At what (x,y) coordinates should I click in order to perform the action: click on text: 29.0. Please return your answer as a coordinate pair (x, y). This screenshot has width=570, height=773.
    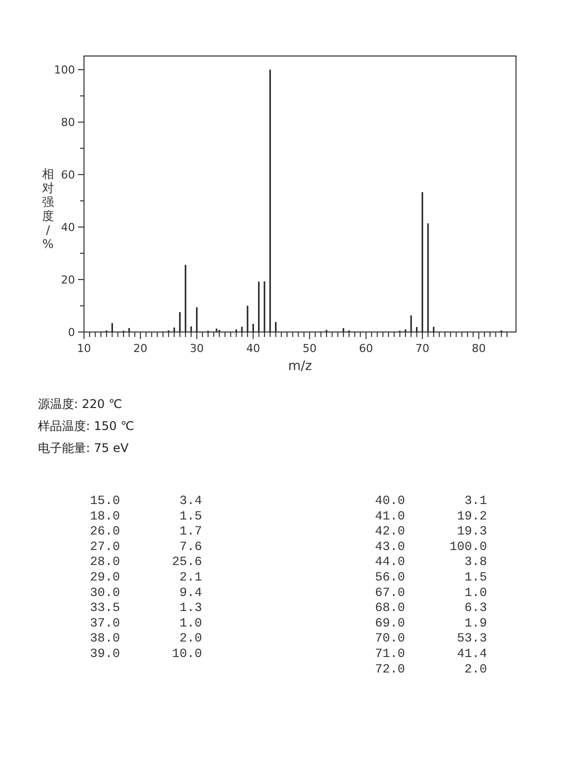
    Looking at the image, I should click on (105, 577).